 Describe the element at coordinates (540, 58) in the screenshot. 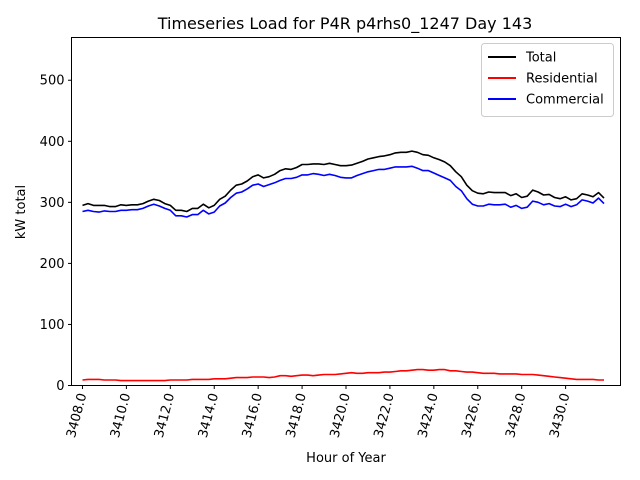

I see `legend-label-total: Total` at that location.